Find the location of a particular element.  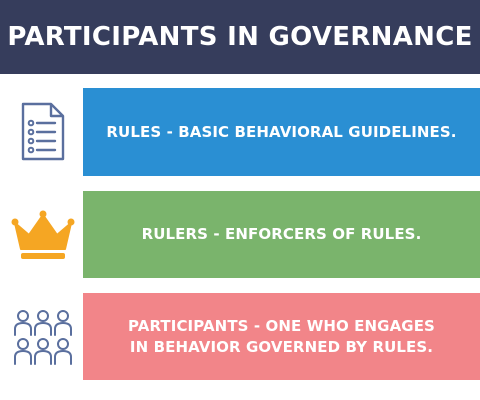

rules-text: RULES - BASIC BEHAVIORAL GUIDELINES. is located at coordinates (281, 131).